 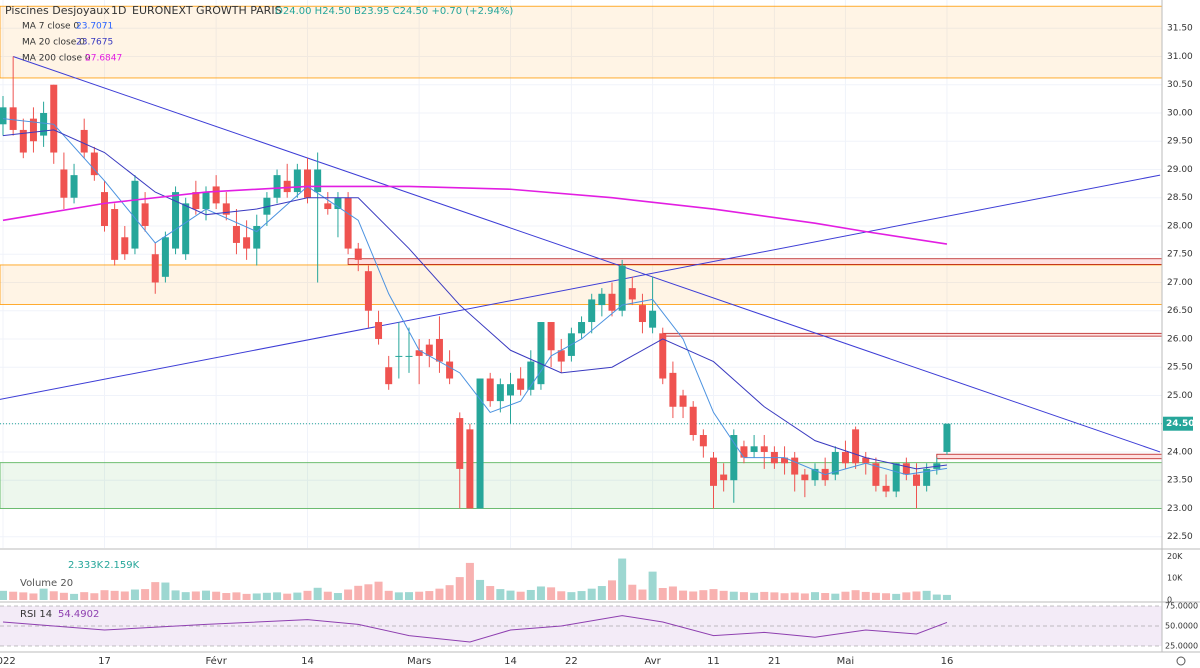 What do you see at coordinates (774, 661) in the screenshot?
I see `x-tick-label: 21` at bounding box center [774, 661].